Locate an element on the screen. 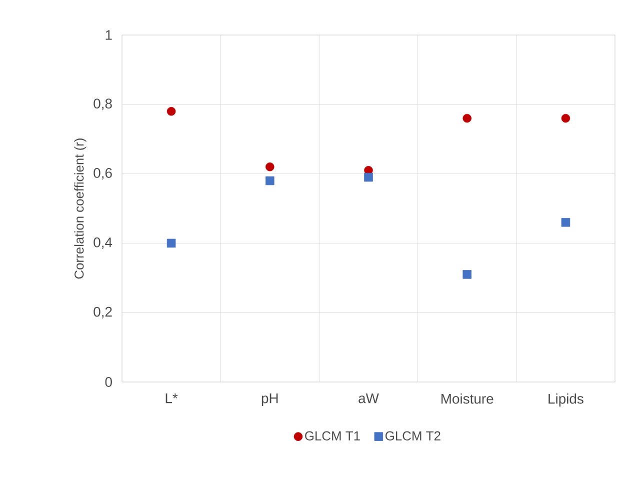  y-tick-label: 0,2 is located at coordinates (103, 312).